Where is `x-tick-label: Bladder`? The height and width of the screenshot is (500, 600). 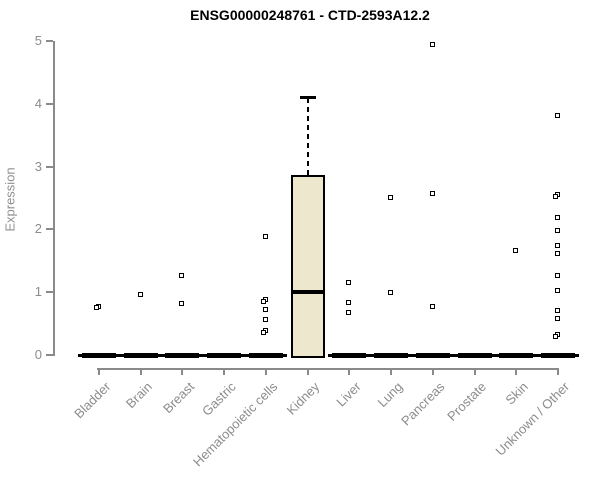 x-tick-label: Bladder is located at coordinates (92, 400).